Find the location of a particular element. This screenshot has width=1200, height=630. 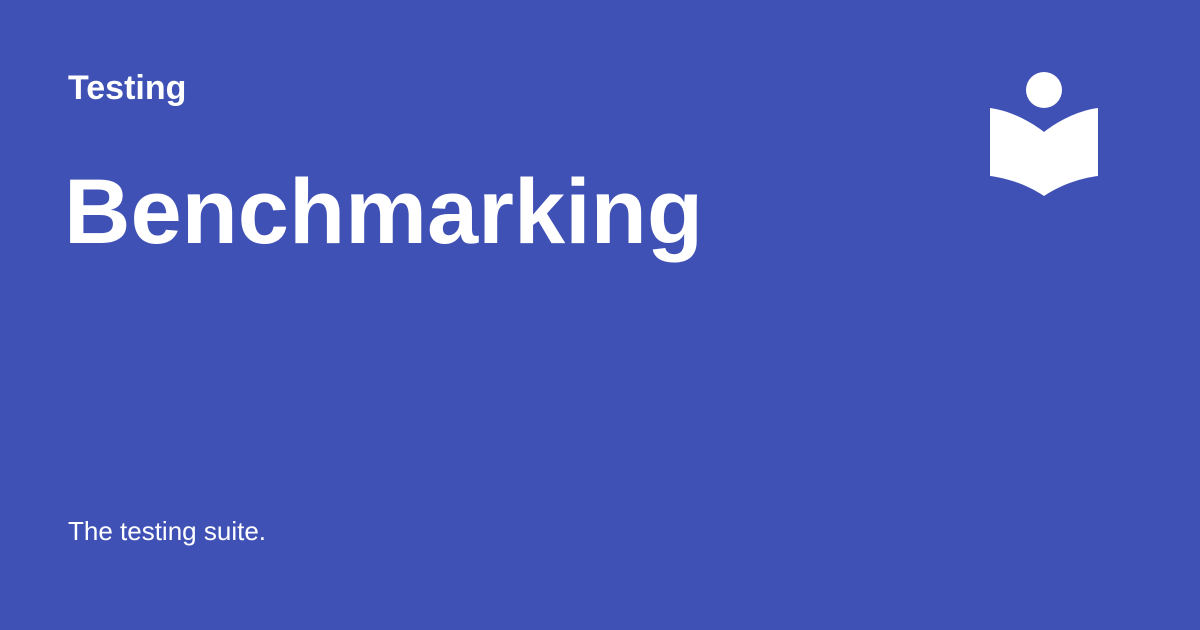

page-description: The testing suite. is located at coordinates (167, 531).